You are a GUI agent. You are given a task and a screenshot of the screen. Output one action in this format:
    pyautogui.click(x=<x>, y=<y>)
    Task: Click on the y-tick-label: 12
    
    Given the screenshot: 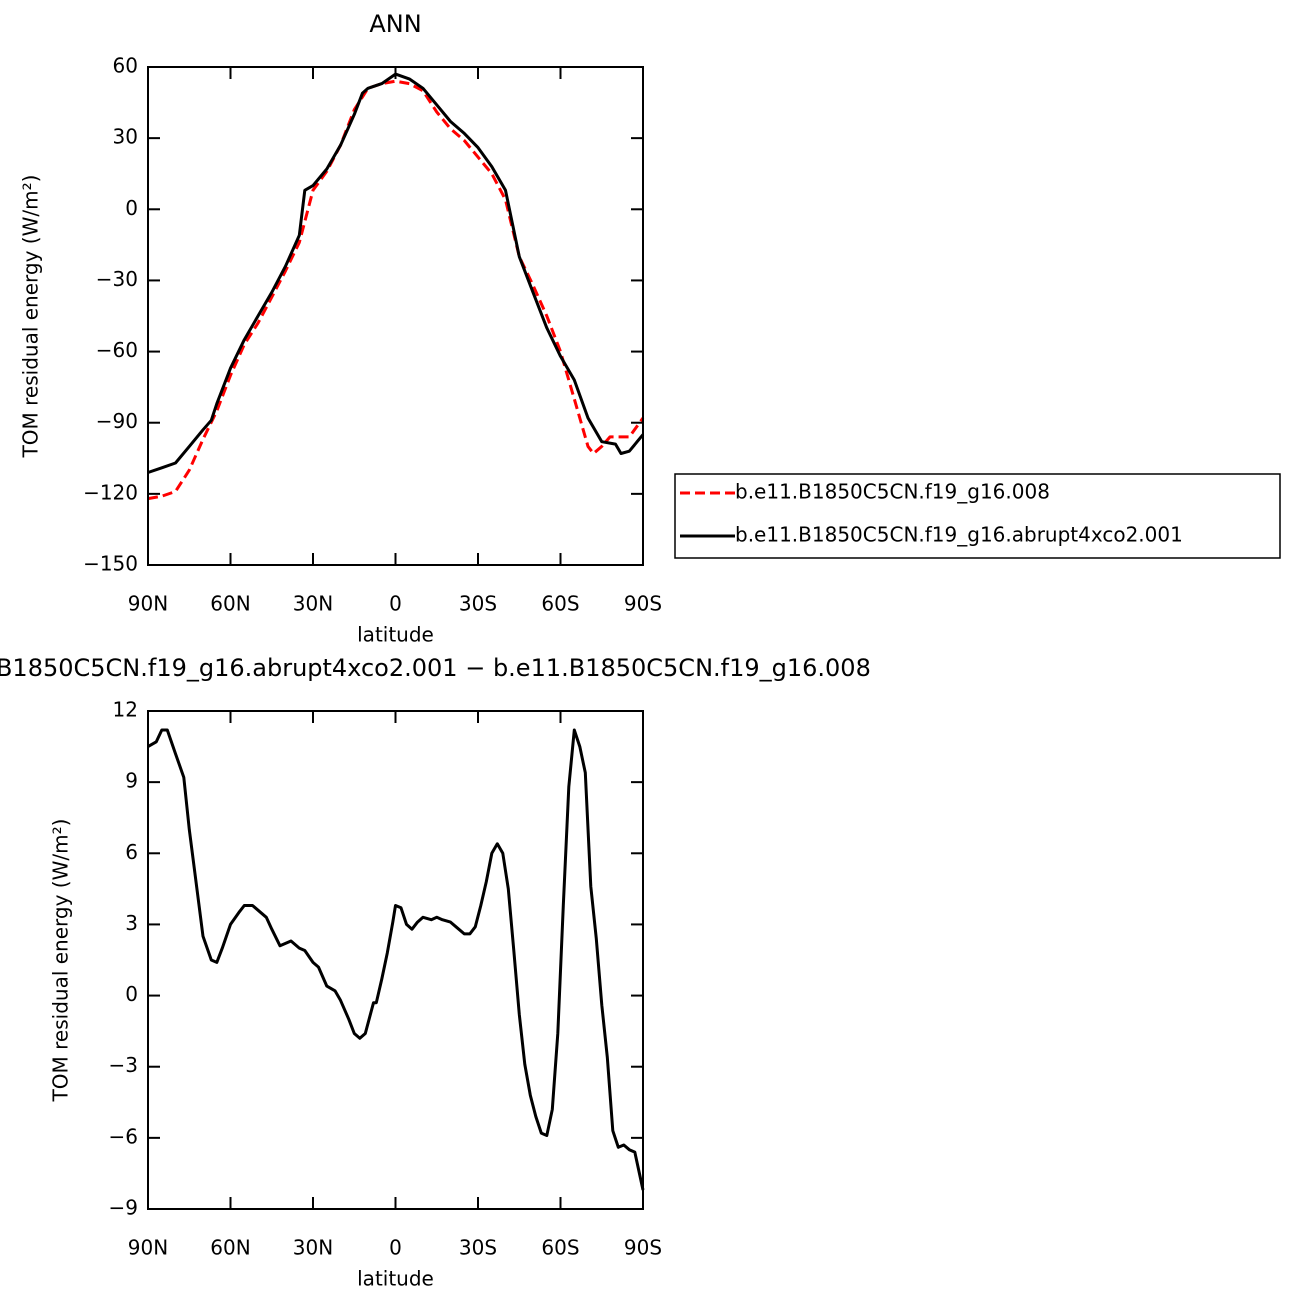 What is the action you would take?
    pyautogui.click(x=125, y=710)
    